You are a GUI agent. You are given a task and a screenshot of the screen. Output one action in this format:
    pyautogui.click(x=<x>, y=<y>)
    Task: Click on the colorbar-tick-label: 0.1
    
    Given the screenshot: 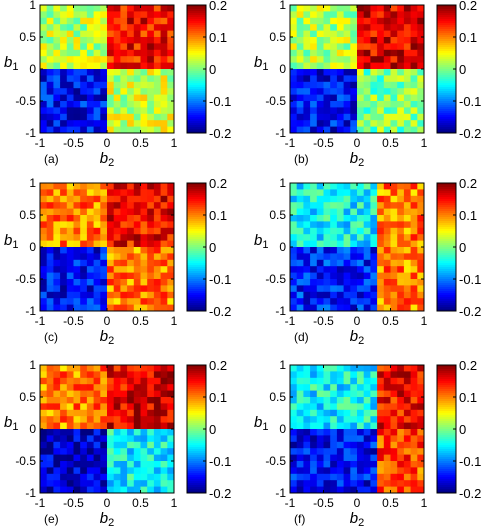 What is the action you would take?
    pyautogui.click(x=468, y=215)
    